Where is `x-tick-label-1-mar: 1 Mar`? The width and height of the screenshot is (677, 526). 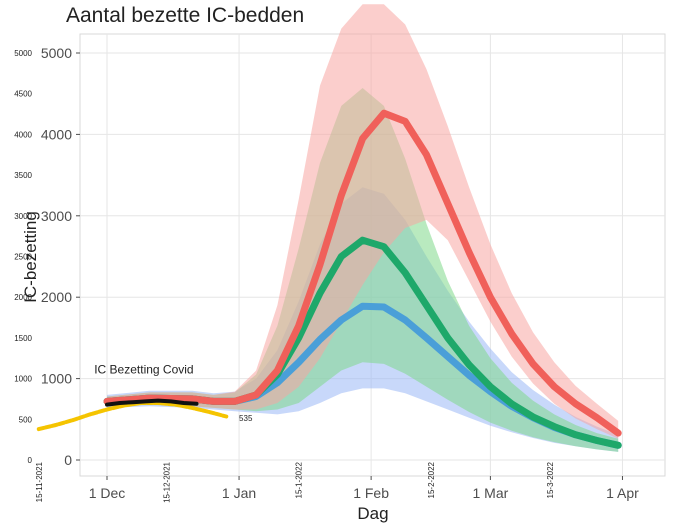
x-tick-label-1-mar: 1 Mar is located at coordinates (491, 493).